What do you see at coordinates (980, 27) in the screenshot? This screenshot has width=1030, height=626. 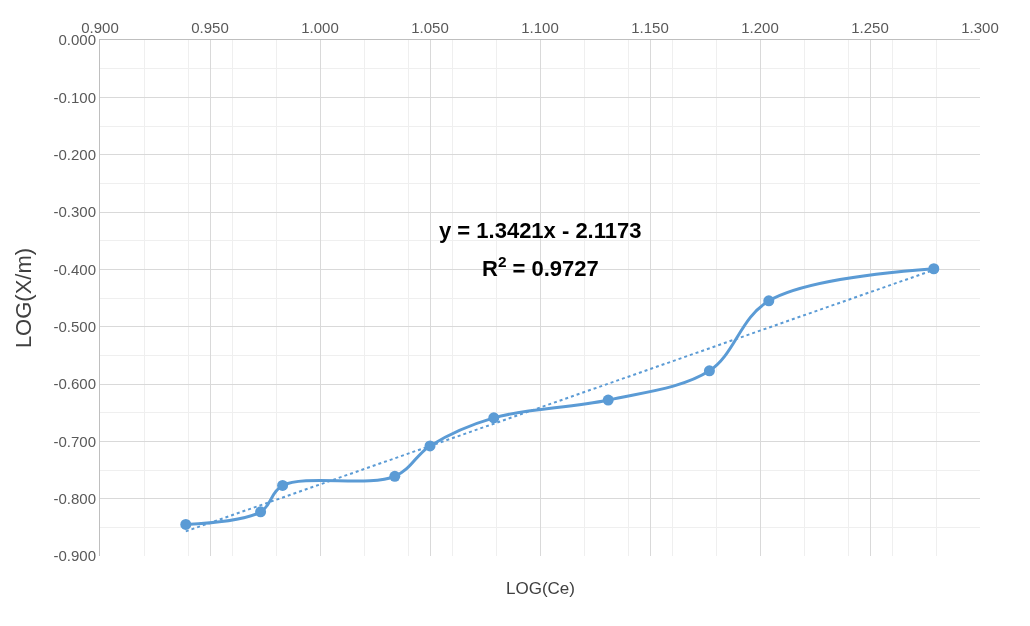 I see `x-tick-label: 1.300` at bounding box center [980, 27].